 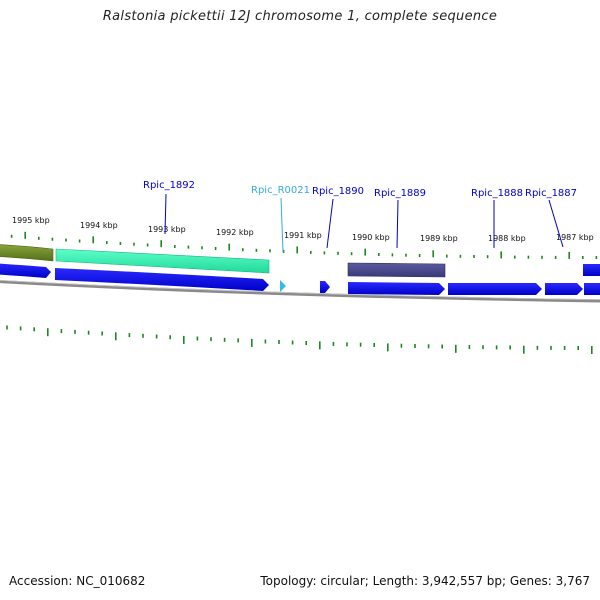 I want to click on chromosome-backbone-highlight, so click(x=300, y=290).